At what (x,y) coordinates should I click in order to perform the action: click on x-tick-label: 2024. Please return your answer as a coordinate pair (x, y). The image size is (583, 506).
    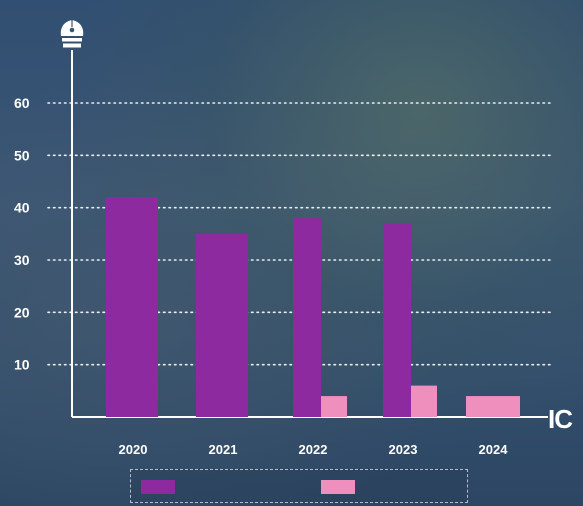
    Looking at the image, I should click on (494, 449).